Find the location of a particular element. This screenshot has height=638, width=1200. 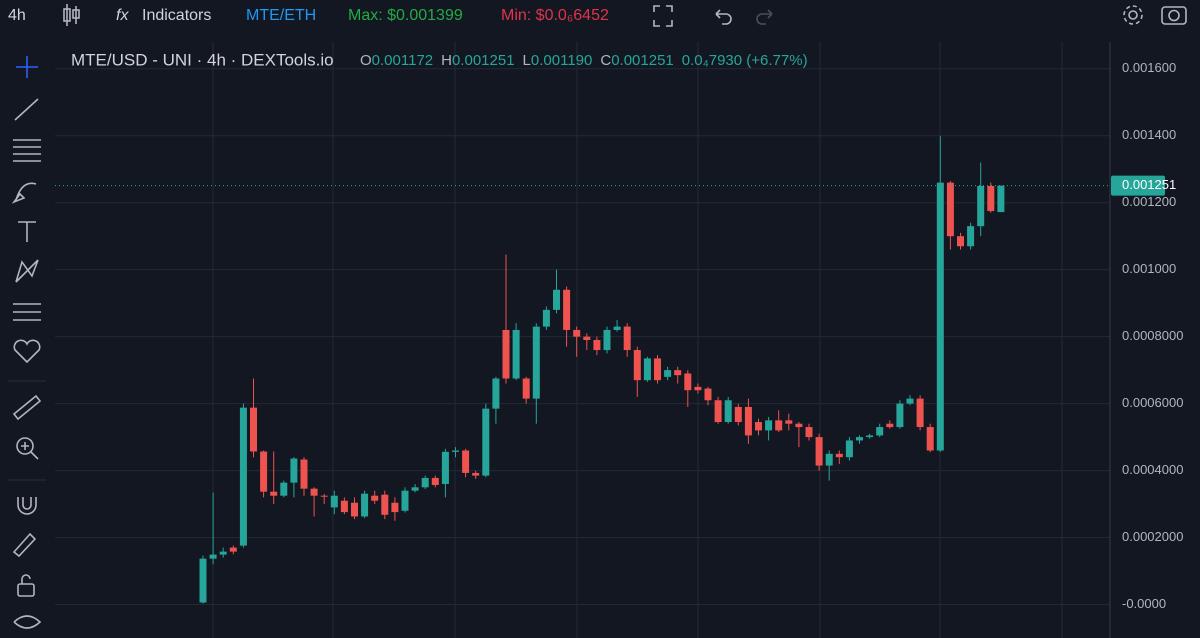

camera-lens is located at coordinates (1174, 15).